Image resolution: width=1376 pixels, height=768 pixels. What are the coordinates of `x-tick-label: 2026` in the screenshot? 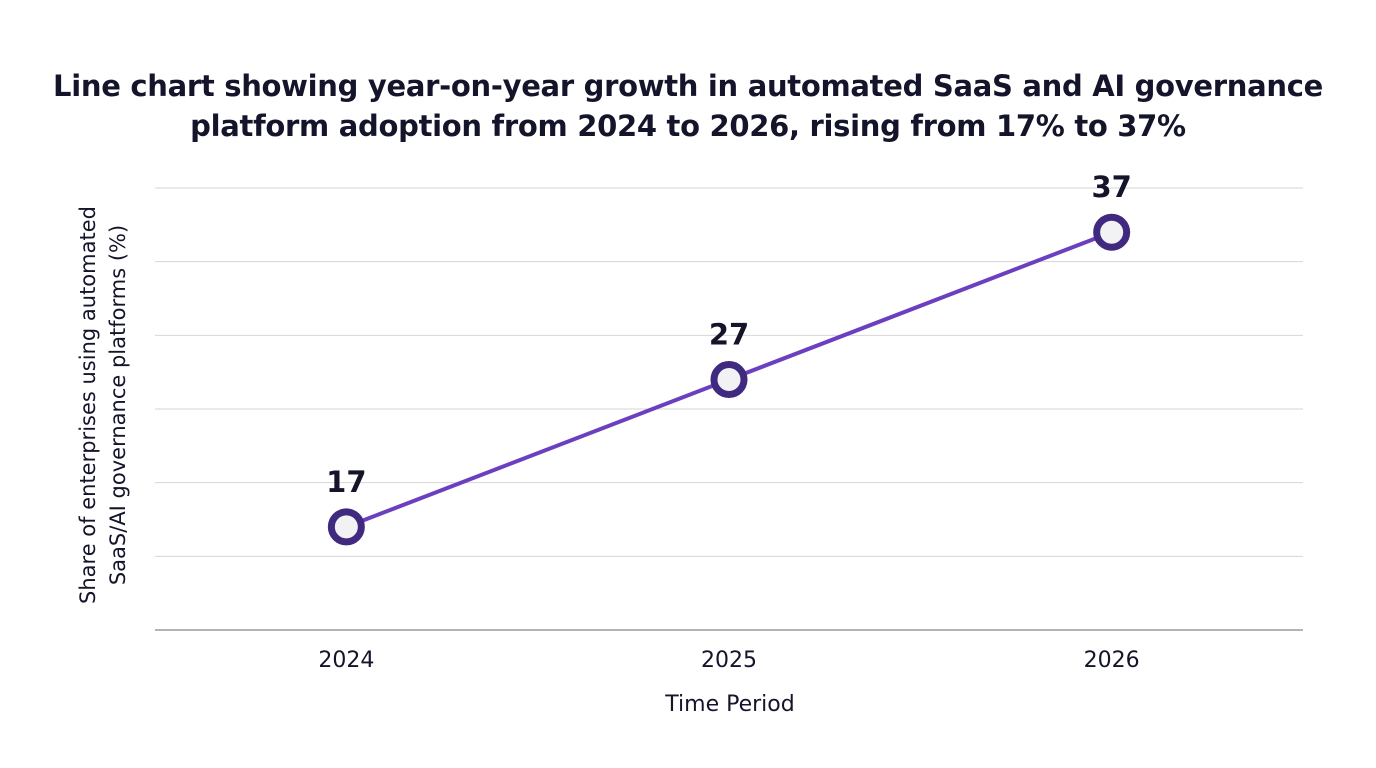 It's located at (1112, 660).